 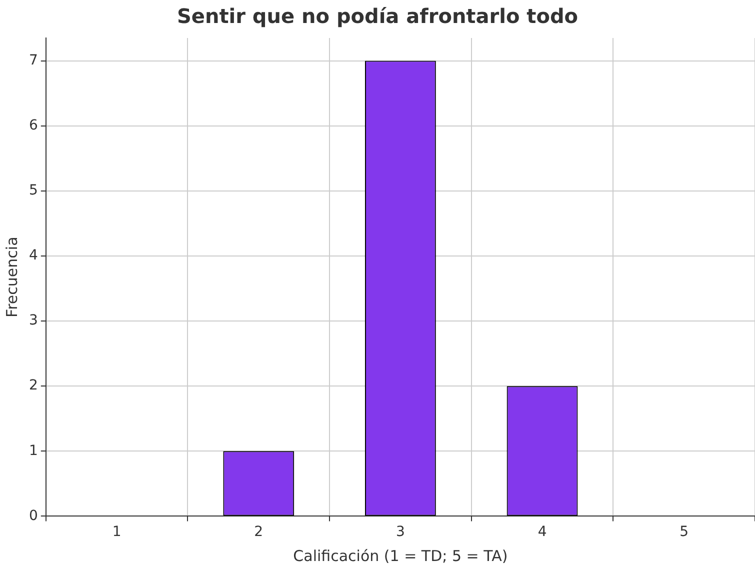 I want to click on chart-title: Sentir que no podía afrontarlo todo, so click(x=377, y=16).